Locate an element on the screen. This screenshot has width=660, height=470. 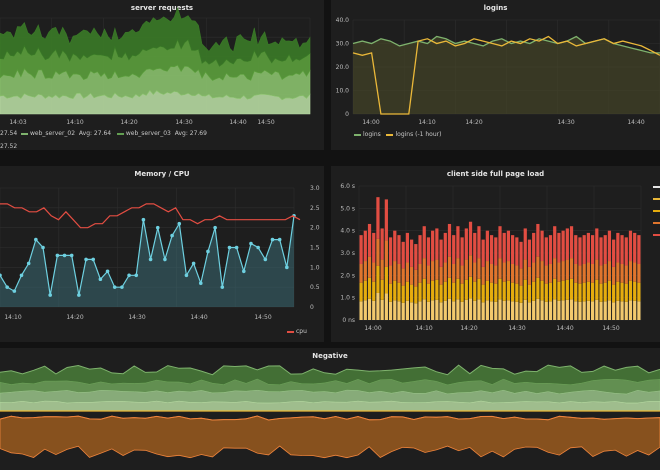
legend-item-logins-1h: logins (-1 hour) is located at coordinates (418, 134).